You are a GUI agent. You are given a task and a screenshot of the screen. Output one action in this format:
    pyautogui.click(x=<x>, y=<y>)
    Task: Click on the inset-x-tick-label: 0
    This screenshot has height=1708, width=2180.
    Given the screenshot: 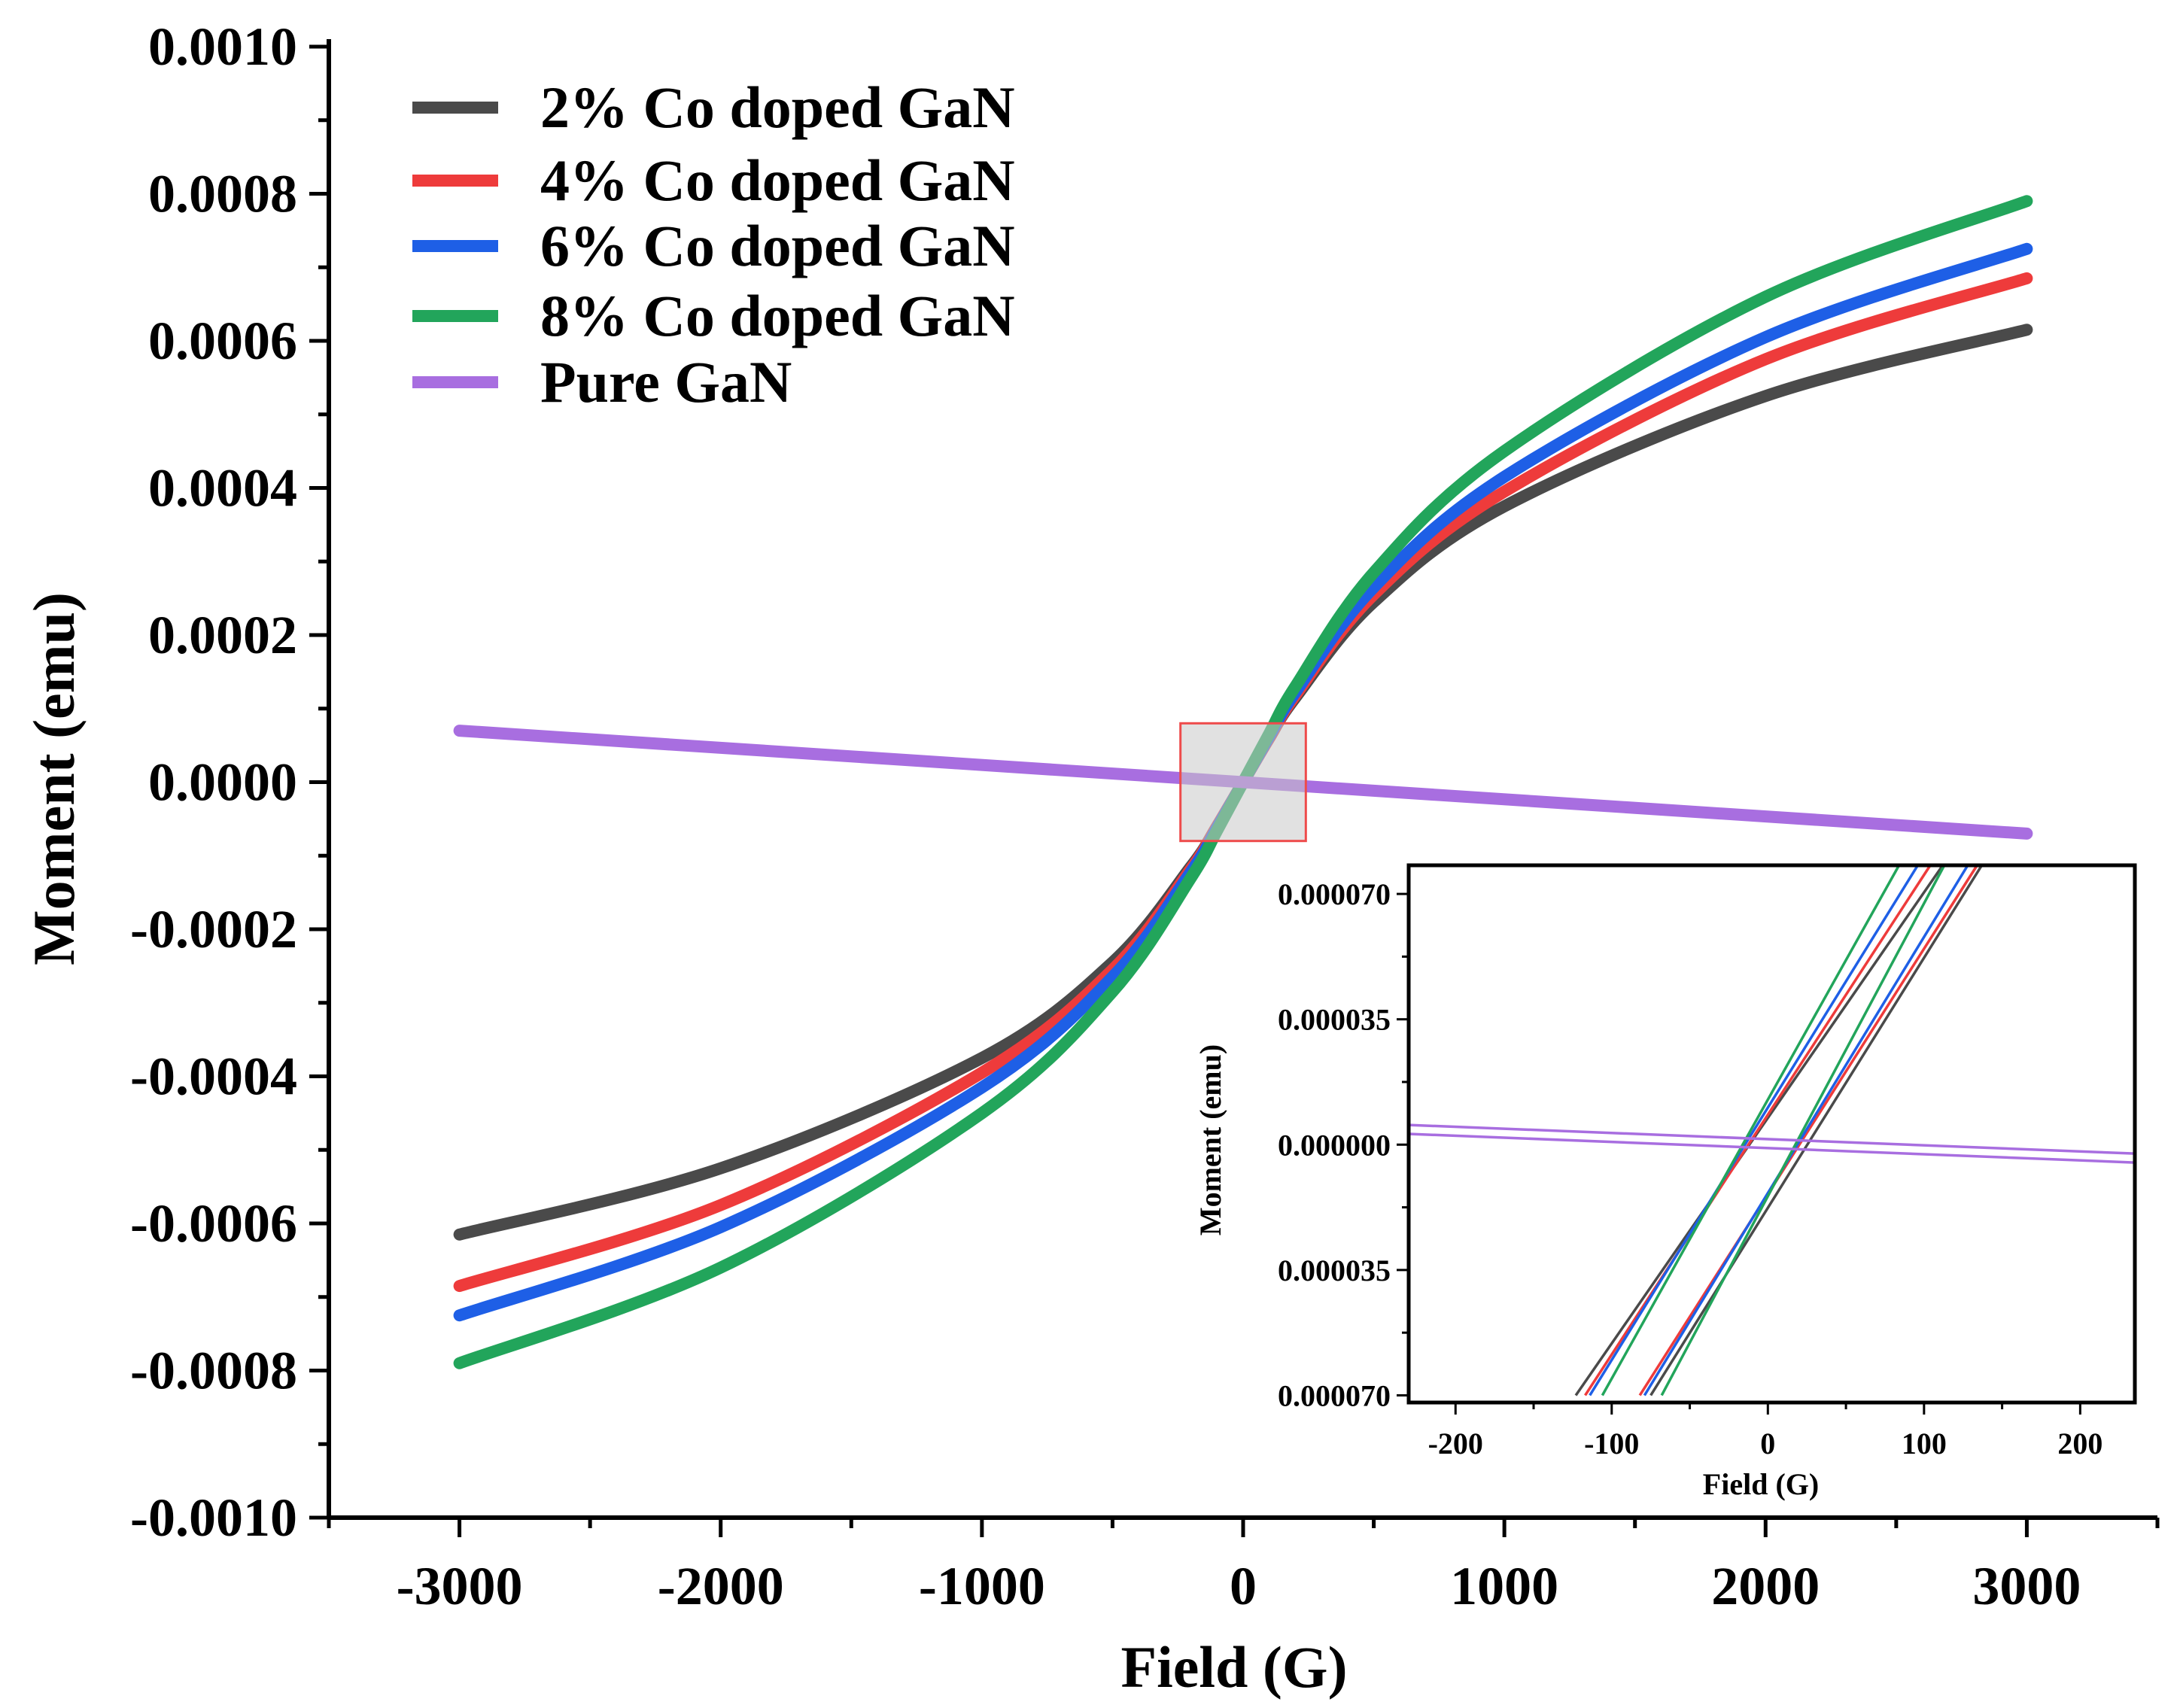 What is the action you would take?
    pyautogui.click(x=1768, y=1443)
    